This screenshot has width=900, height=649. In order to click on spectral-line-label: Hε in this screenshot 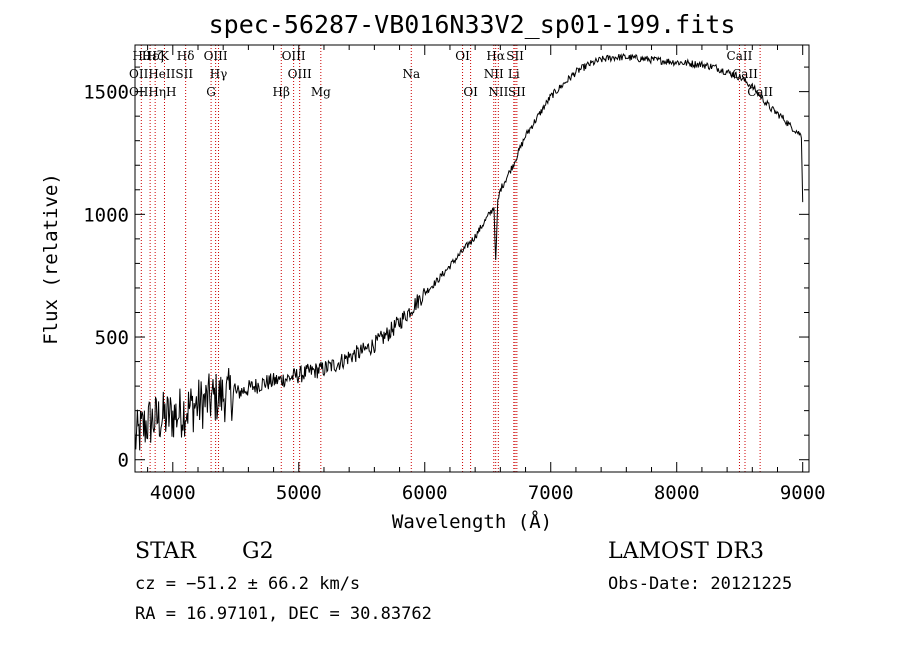, I will do `click(150, 56)`.